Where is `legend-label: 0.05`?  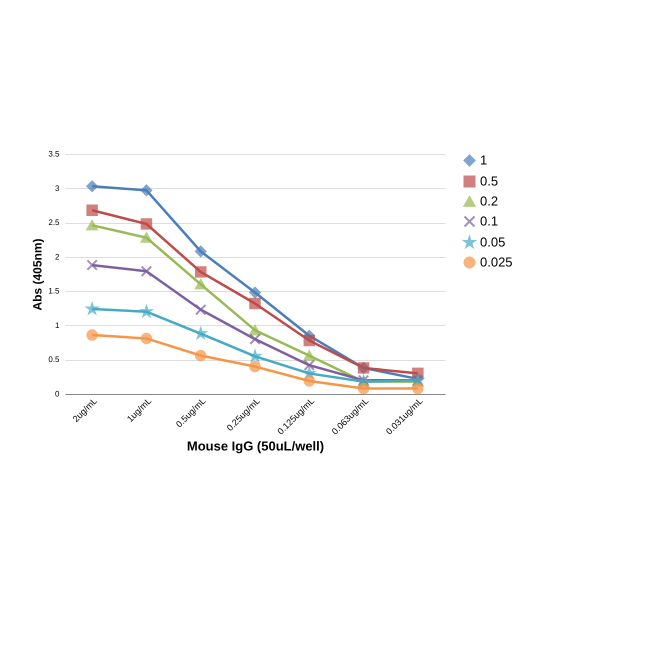
legend-label: 0.05 is located at coordinates (493, 242).